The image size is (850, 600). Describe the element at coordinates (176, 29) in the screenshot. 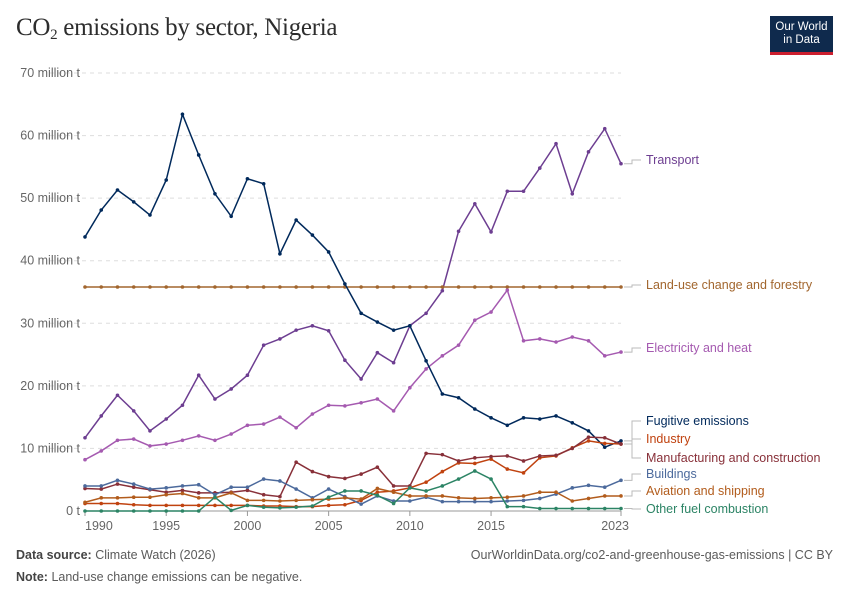

I see `chart-title: CO2 emissions by sector, Nigeria` at that location.